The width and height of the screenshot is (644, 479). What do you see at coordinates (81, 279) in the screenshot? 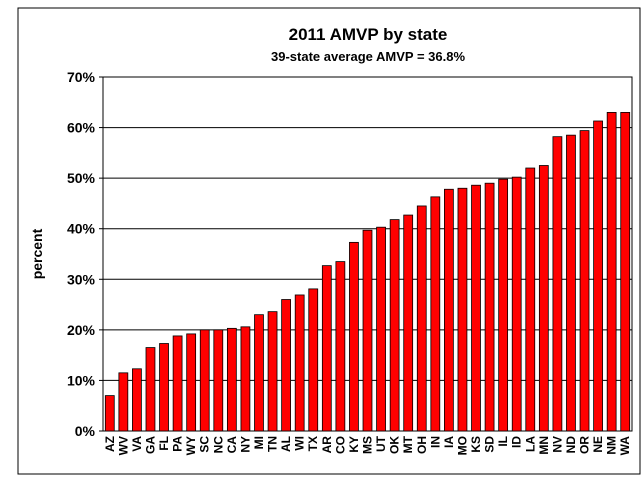
I see `y-tick-label: 30%` at bounding box center [81, 279].